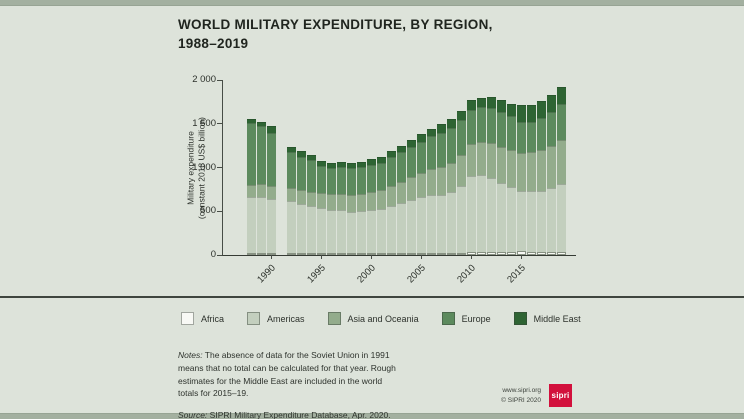 This screenshot has height=419, width=744. Describe the element at coordinates (317, 274) in the screenshot. I see `x-tick-label-1995: 1995` at that location.